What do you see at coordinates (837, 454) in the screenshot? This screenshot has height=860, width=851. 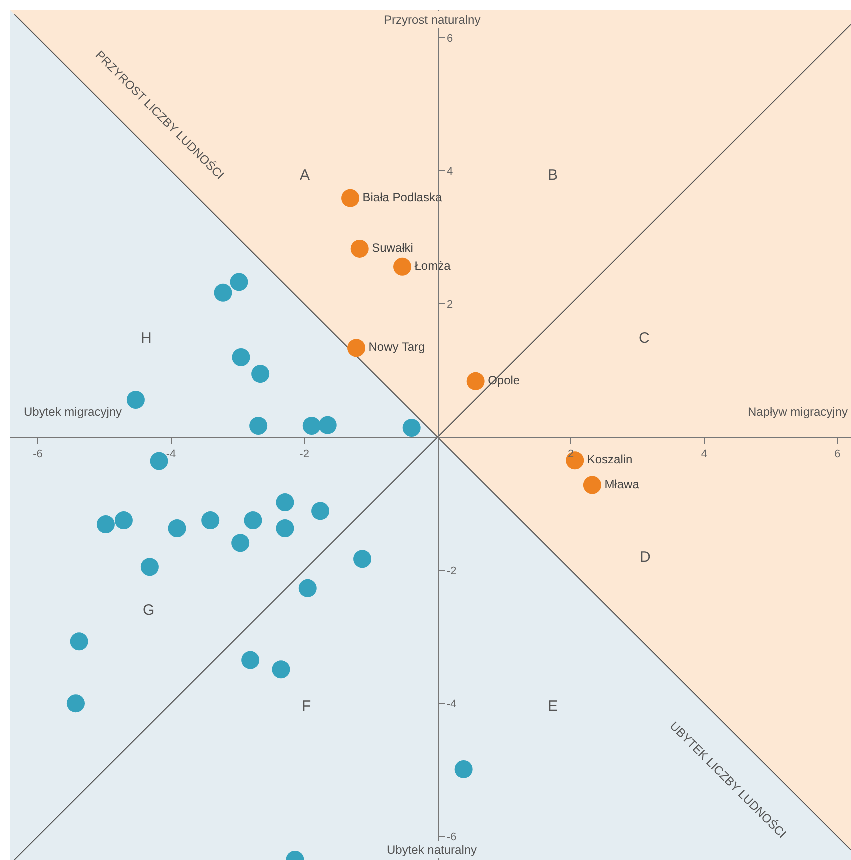 I see `x-tick-label: 6` at bounding box center [837, 454].